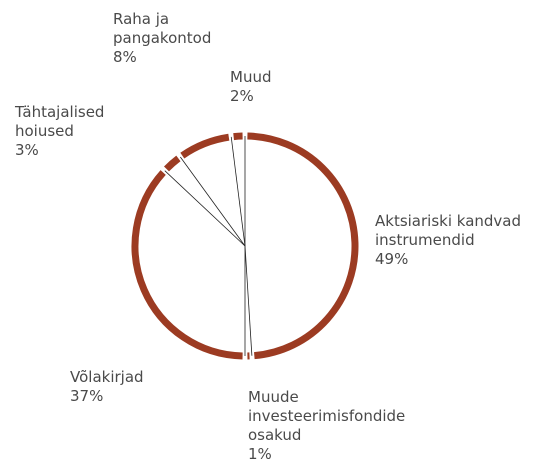  I want to click on category-label: Aktsiariski kandvad instrumendid, so click(448, 230).